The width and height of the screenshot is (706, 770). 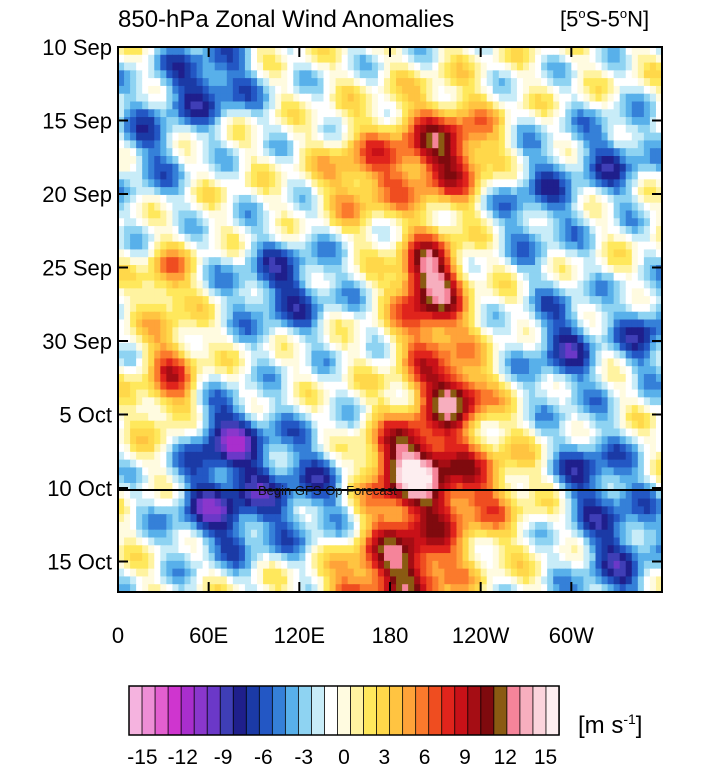 I want to click on x-tick-label: 120E, so click(x=299, y=635).